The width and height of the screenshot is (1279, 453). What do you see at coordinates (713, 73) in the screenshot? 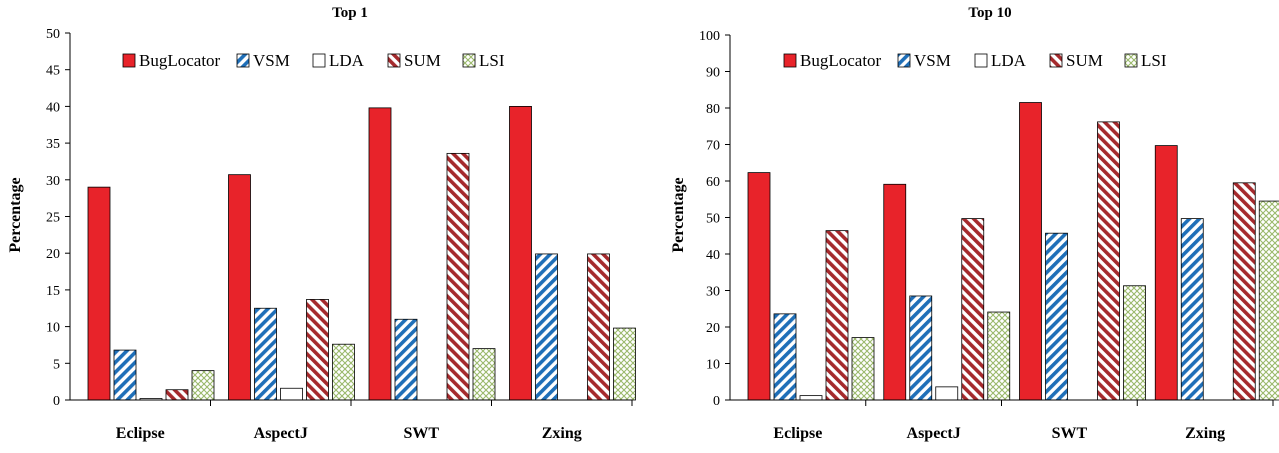
I see `y-tick-label: 90` at bounding box center [713, 73].